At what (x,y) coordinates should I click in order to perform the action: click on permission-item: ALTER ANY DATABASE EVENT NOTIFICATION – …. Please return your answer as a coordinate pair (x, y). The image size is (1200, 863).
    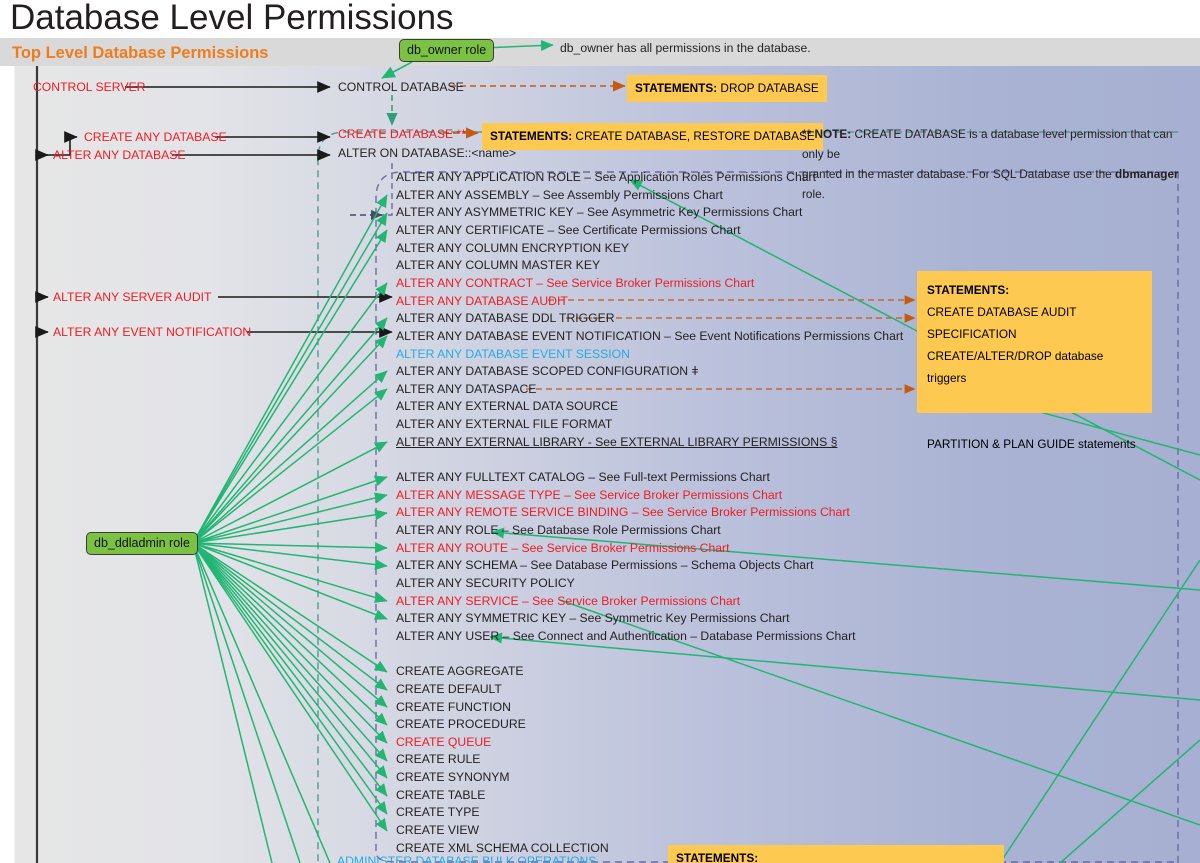
    Looking at the image, I should click on (650, 335).